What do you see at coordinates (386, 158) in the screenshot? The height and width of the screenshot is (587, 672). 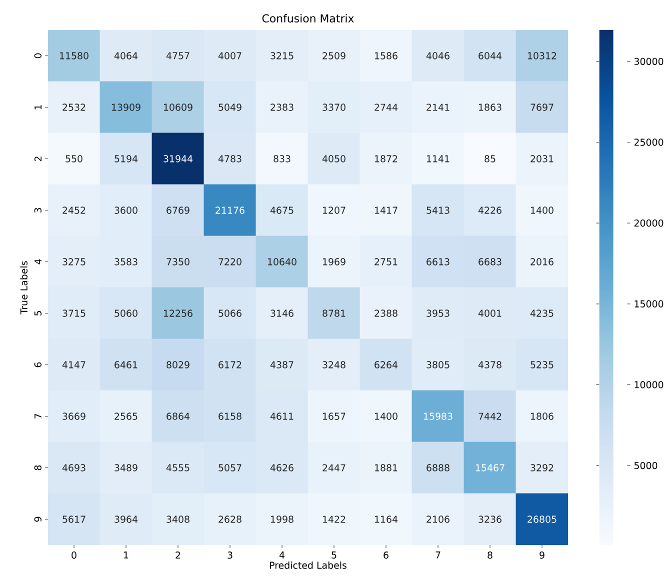 I see `data-label: 1872` at bounding box center [386, 158].